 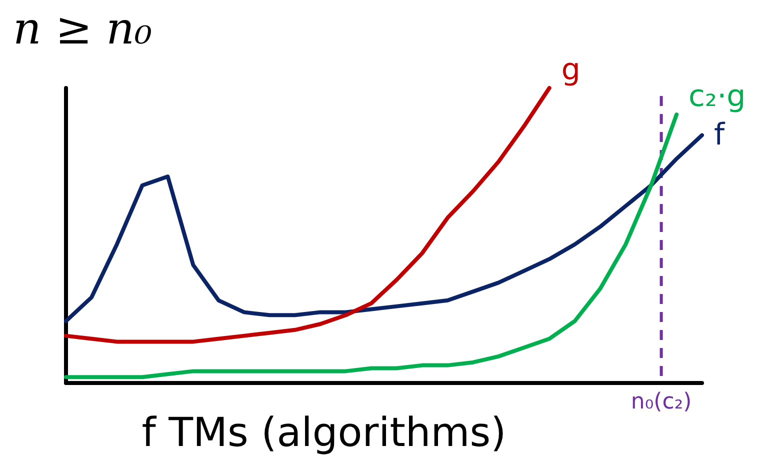 What do you see at coordinates (570, 70) in the screenshot?
I see `series-label: g` at bounding box center [570, 70].